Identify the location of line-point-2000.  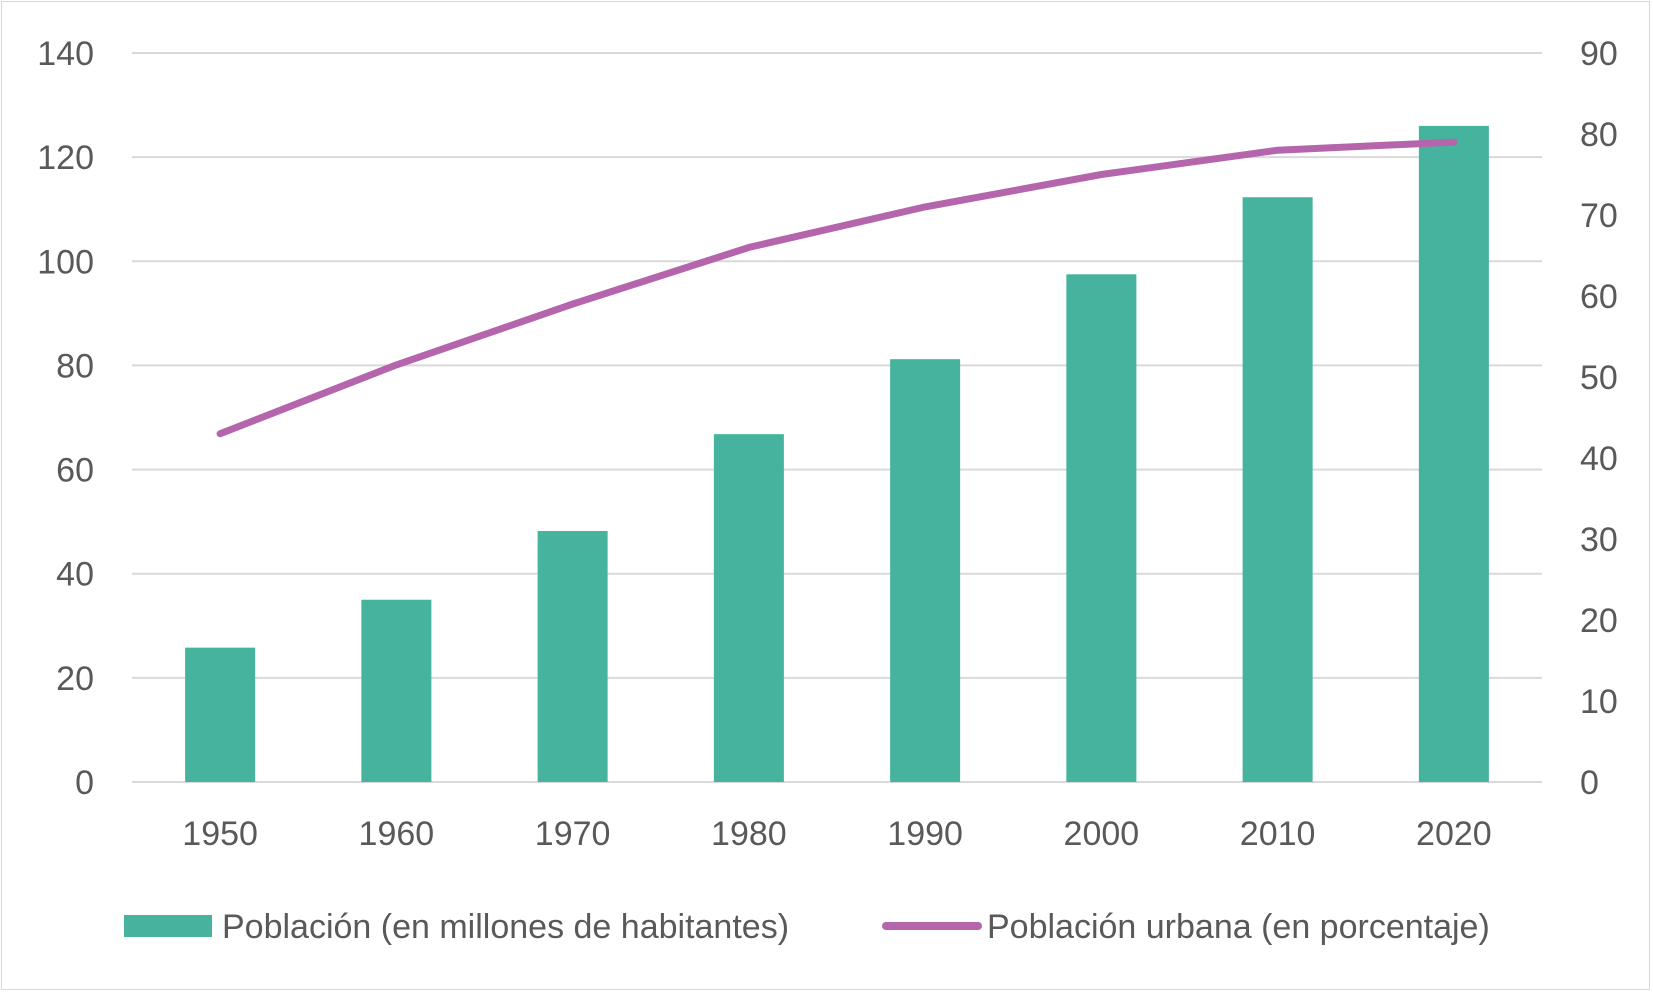
(1101, 174).